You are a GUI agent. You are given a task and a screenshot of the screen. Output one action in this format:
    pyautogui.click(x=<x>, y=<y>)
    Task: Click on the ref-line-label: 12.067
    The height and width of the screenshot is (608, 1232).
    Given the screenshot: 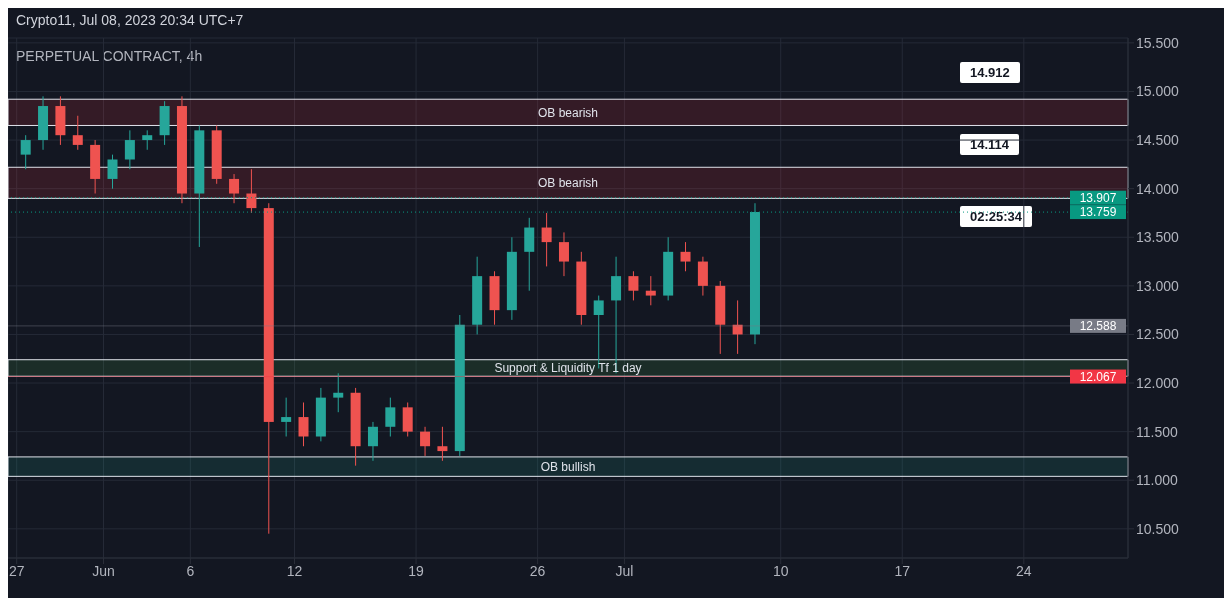 What is the action you would take?
    pyautogui.click(x=1098, y=376)
    